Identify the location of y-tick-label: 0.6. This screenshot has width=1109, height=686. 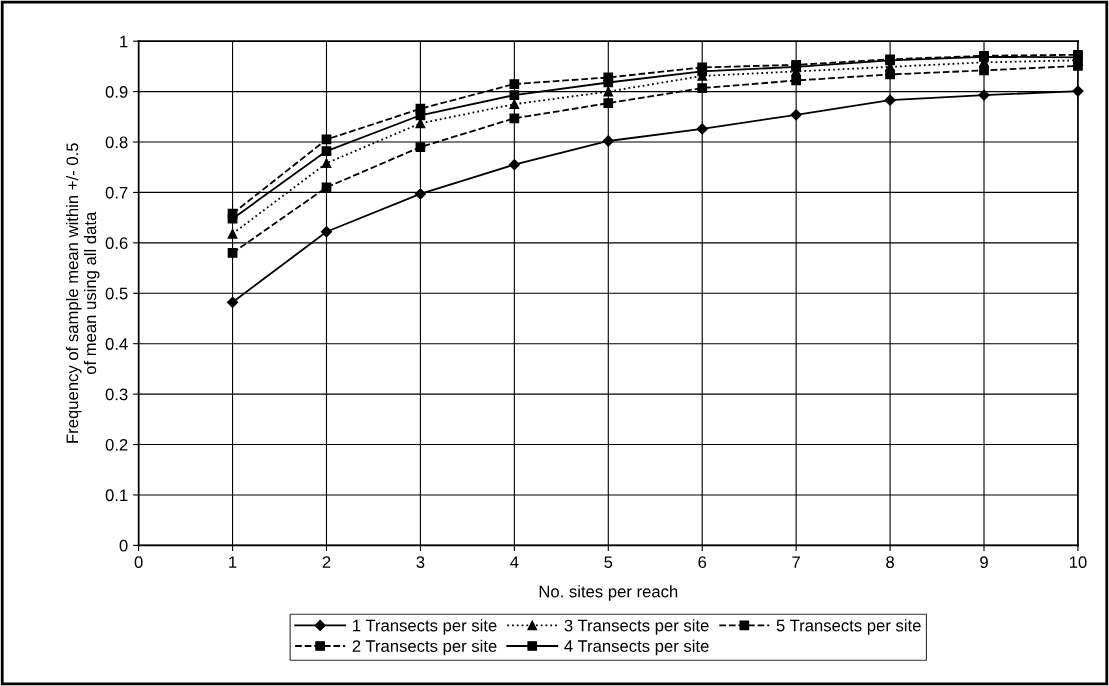
(116, 243).